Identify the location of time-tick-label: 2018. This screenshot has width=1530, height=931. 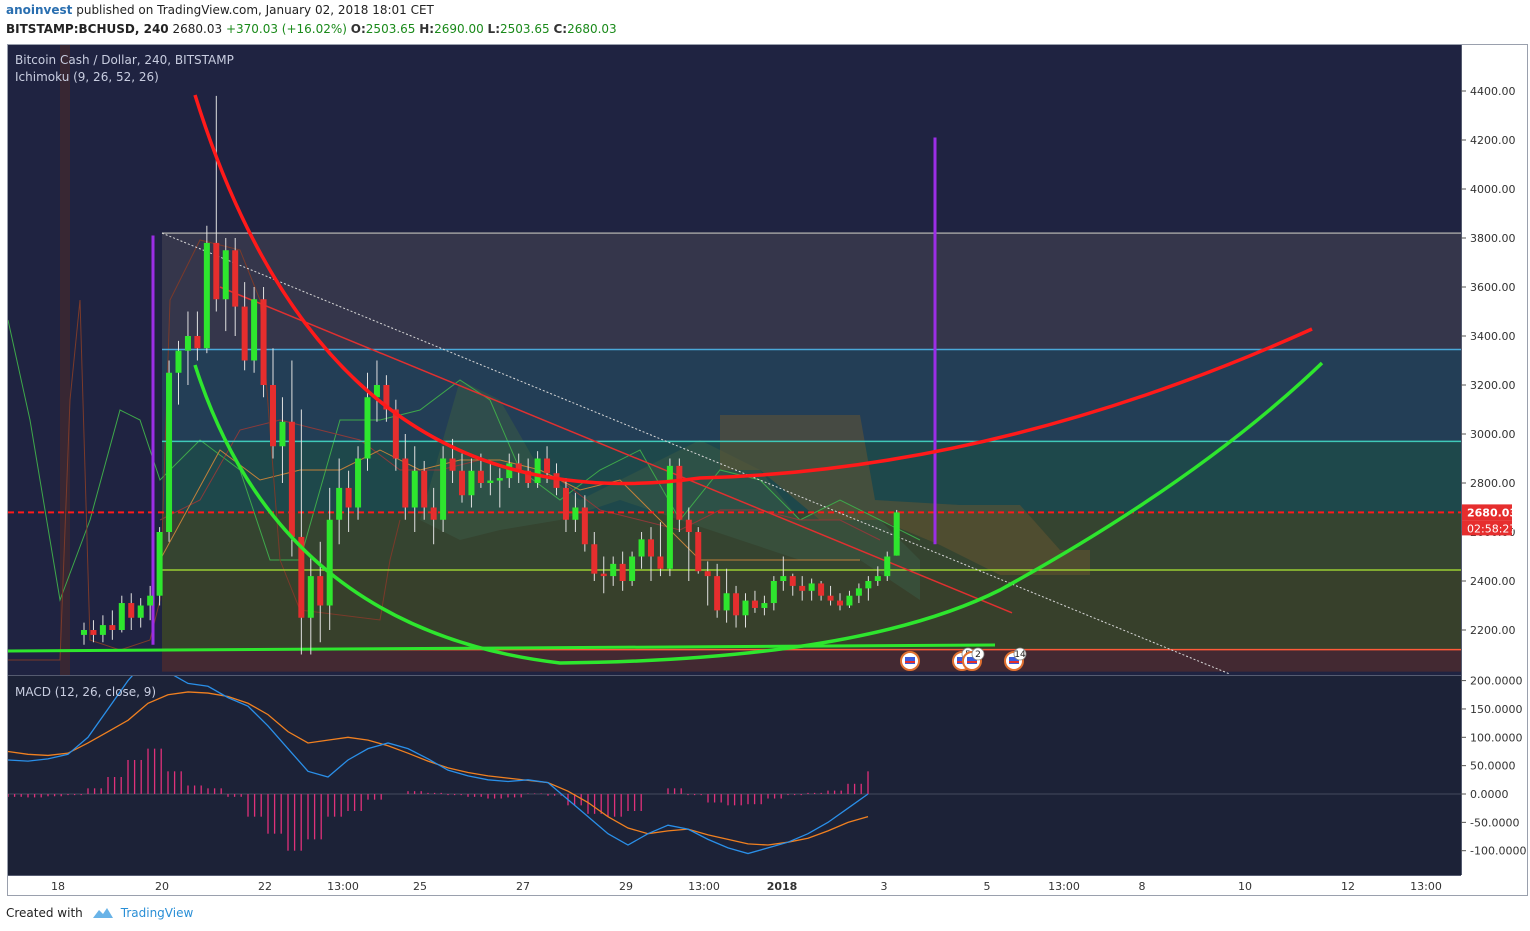
(782, 886).